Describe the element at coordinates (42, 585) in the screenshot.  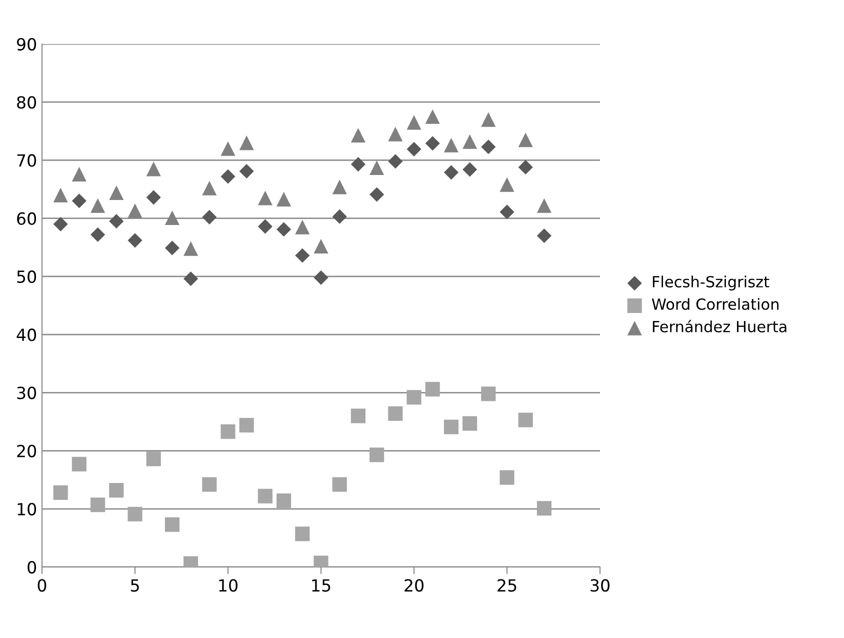
I see `x-tick-label: 0` at that location.